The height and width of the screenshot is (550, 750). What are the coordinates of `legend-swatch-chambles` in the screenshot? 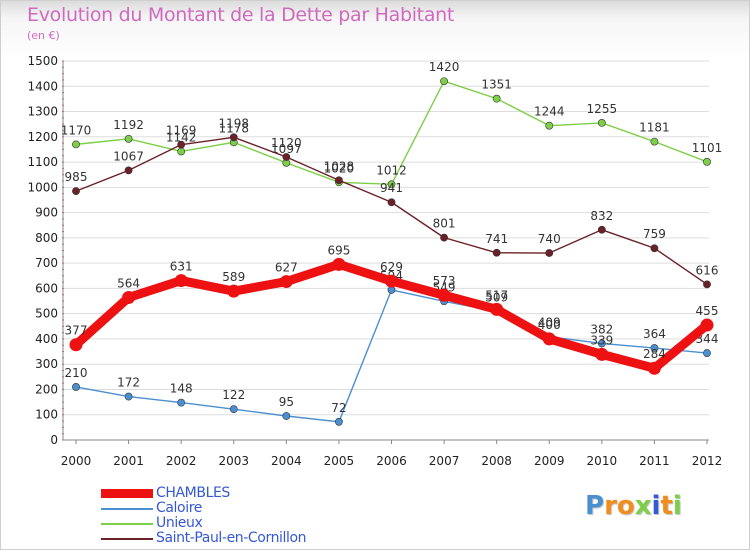 It's located at (127, 493).